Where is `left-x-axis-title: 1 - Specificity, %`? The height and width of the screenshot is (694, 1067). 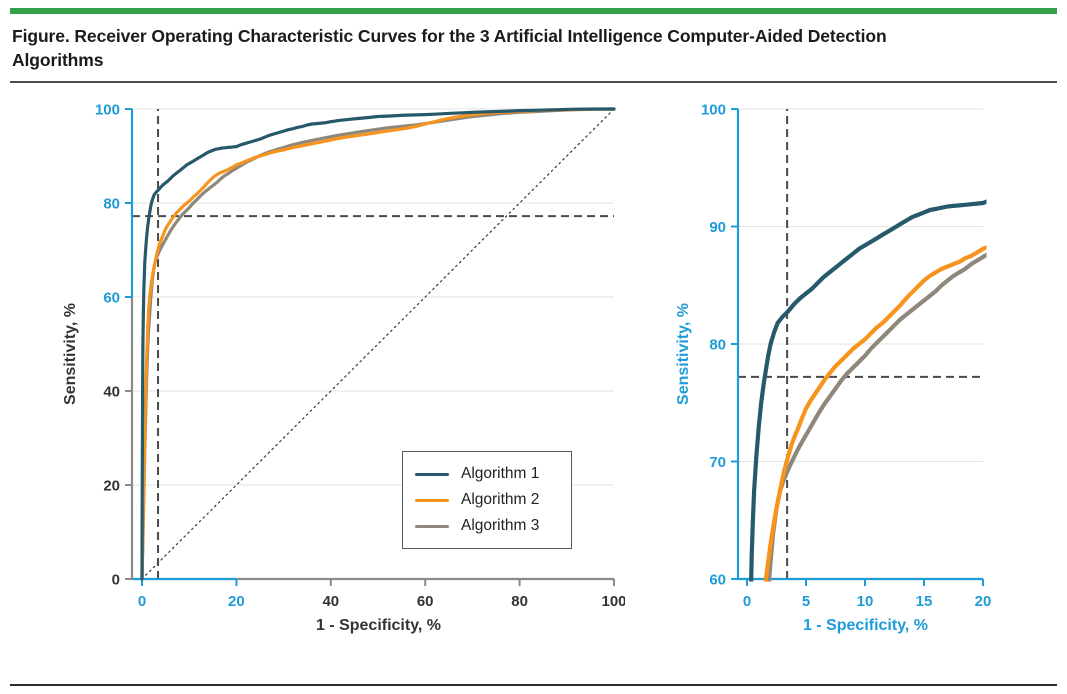
left-x-axis-title: 1 - Specificity, % is located at coordinates (378, 626).